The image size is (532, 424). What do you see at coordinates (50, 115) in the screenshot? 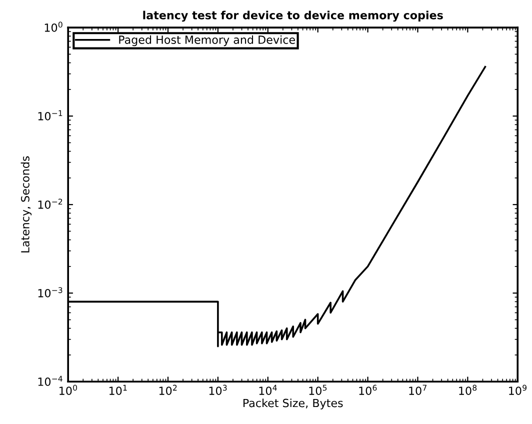
I see `y-tick-label: 10$^{−1}$` at bounding box center [50, 115].